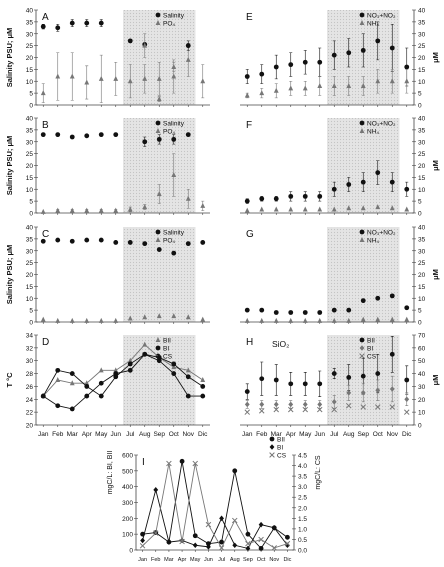 The width and height of the screenshot is (444, 567). What do you see at coordinates (45, 342) in the screenshot?
I see `panel-letter: D` at bounding box center [45, 342].